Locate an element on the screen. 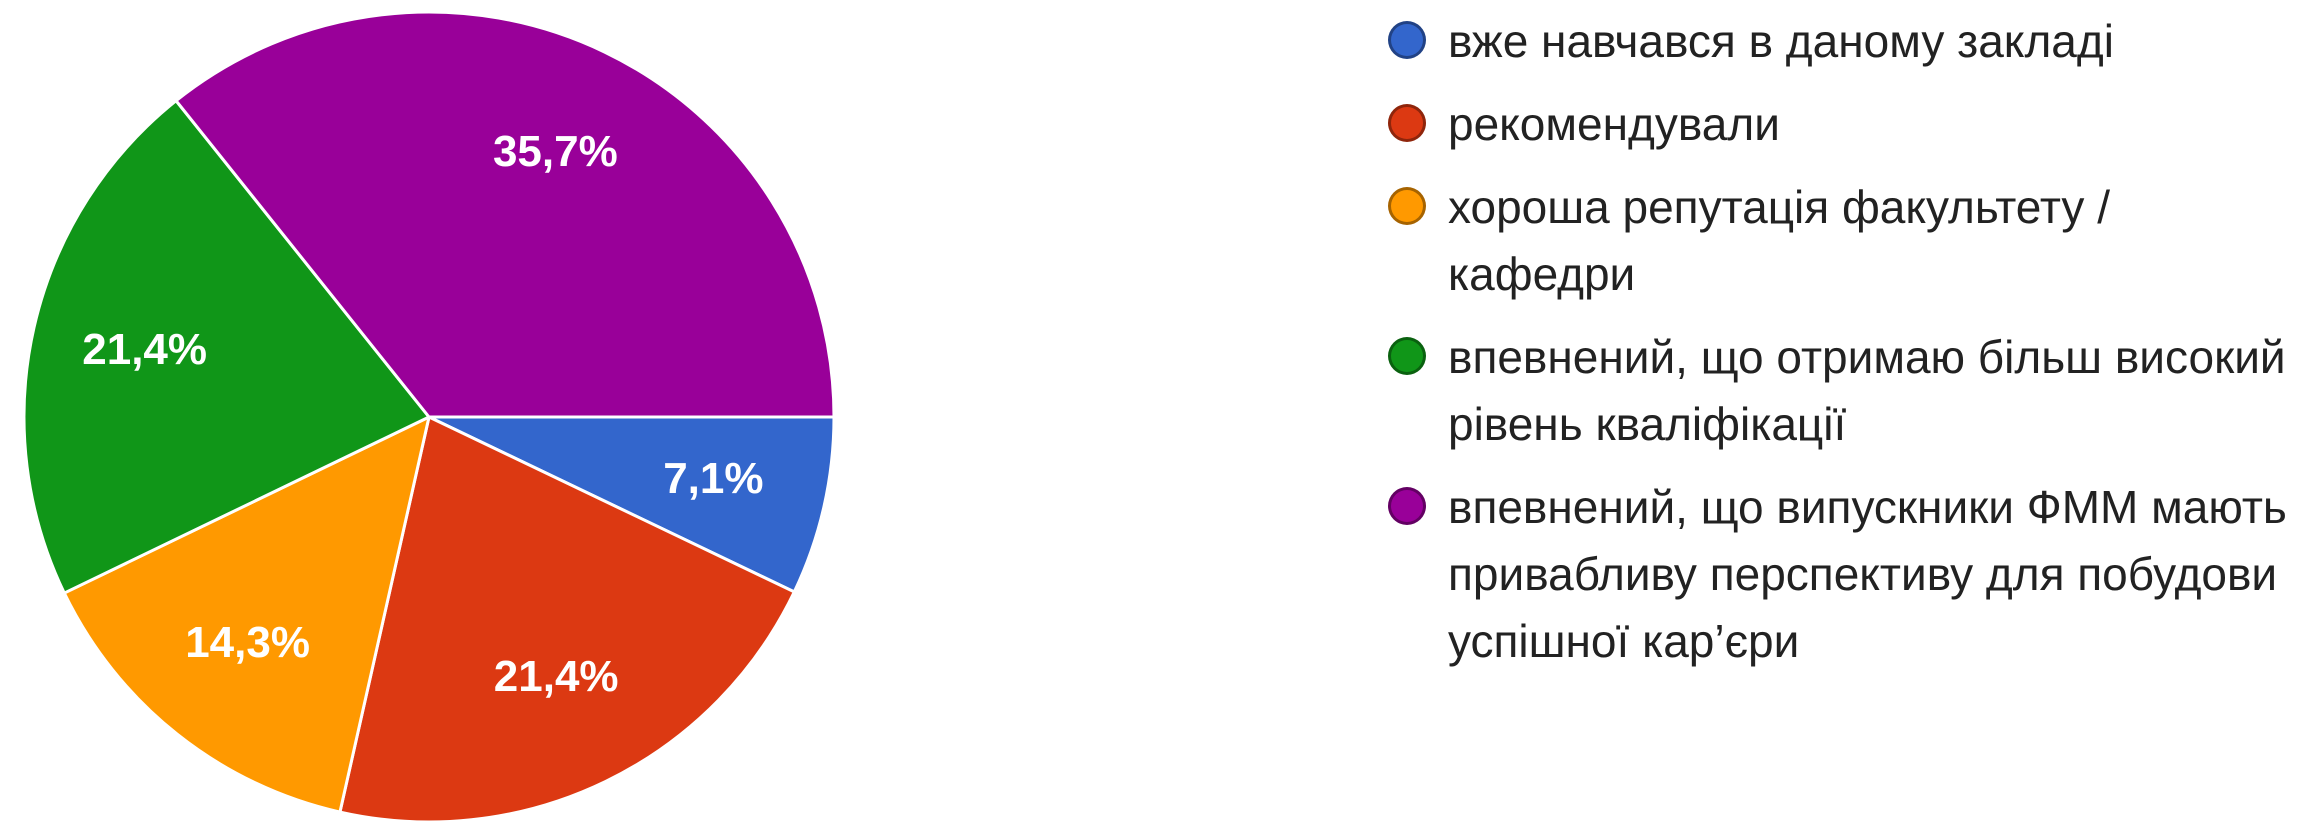 This screenshot has height=834, width=2305. slice-label: 7,1% is located at coordinates (713, 478).